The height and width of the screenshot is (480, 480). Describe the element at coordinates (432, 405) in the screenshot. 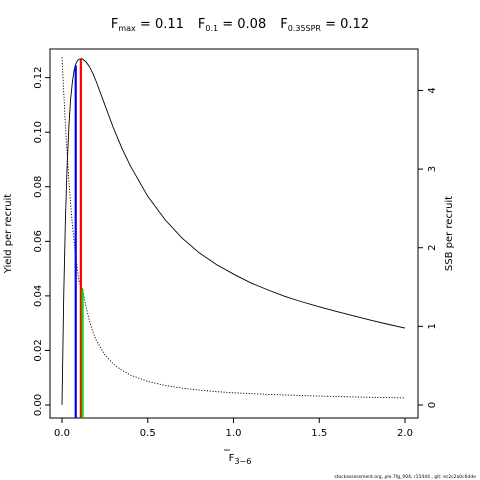

I see `y-right-tick-label: 0` at that location.